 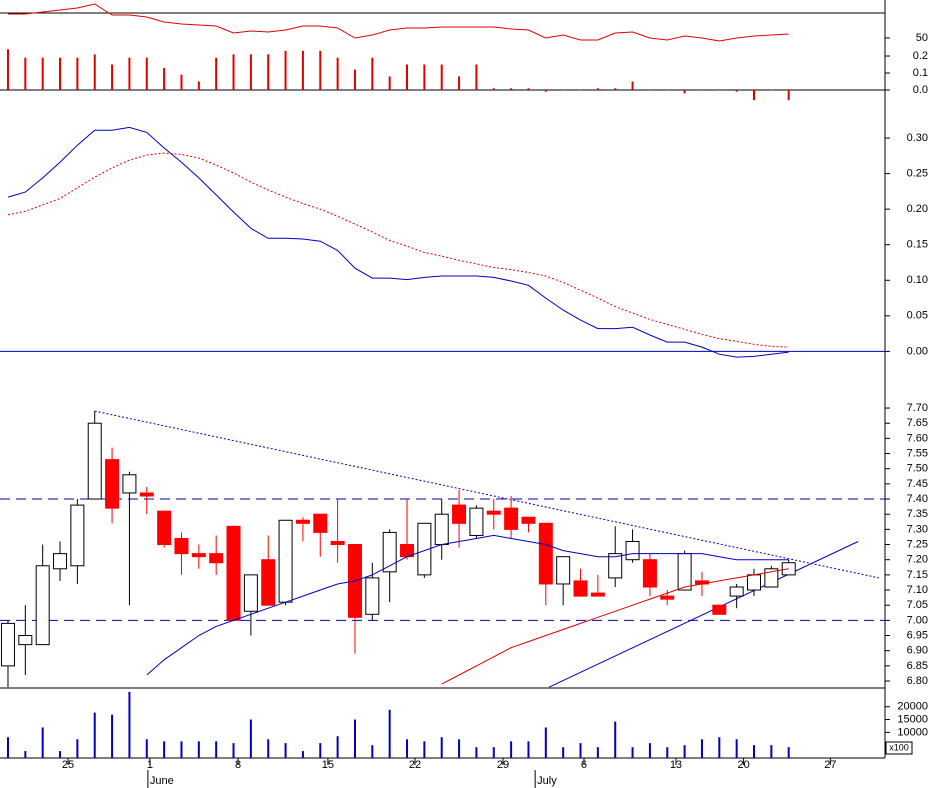 What do you see at coordinates (917, 469) in the screenshot?
I see `y-tick-label: 7.50` at bounding box center [917, 469].